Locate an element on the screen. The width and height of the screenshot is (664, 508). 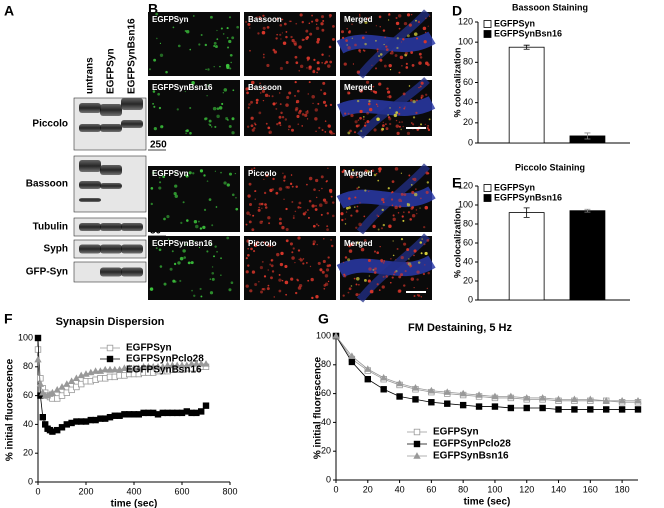
y-tick-label: 80 is located at coordinates (468, 62).